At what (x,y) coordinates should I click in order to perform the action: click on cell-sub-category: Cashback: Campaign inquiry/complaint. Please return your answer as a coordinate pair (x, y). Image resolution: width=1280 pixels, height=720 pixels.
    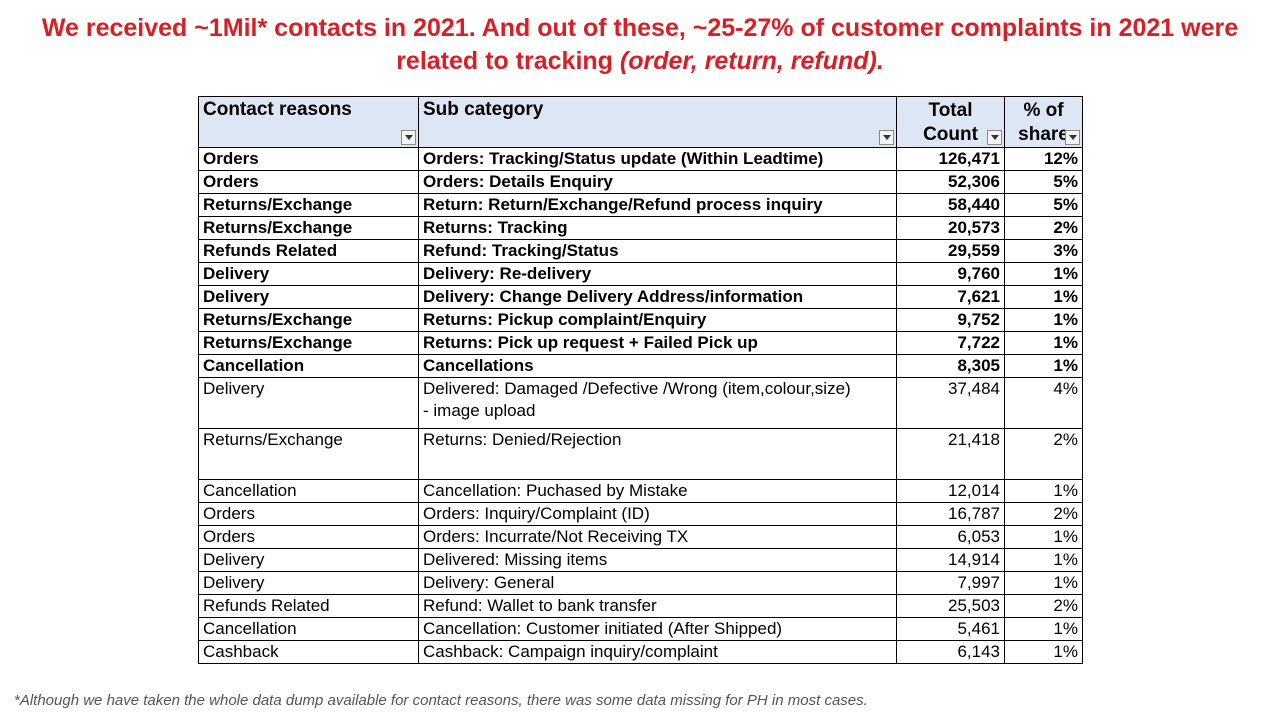
    Looking at the image, I should click on (657, 652).